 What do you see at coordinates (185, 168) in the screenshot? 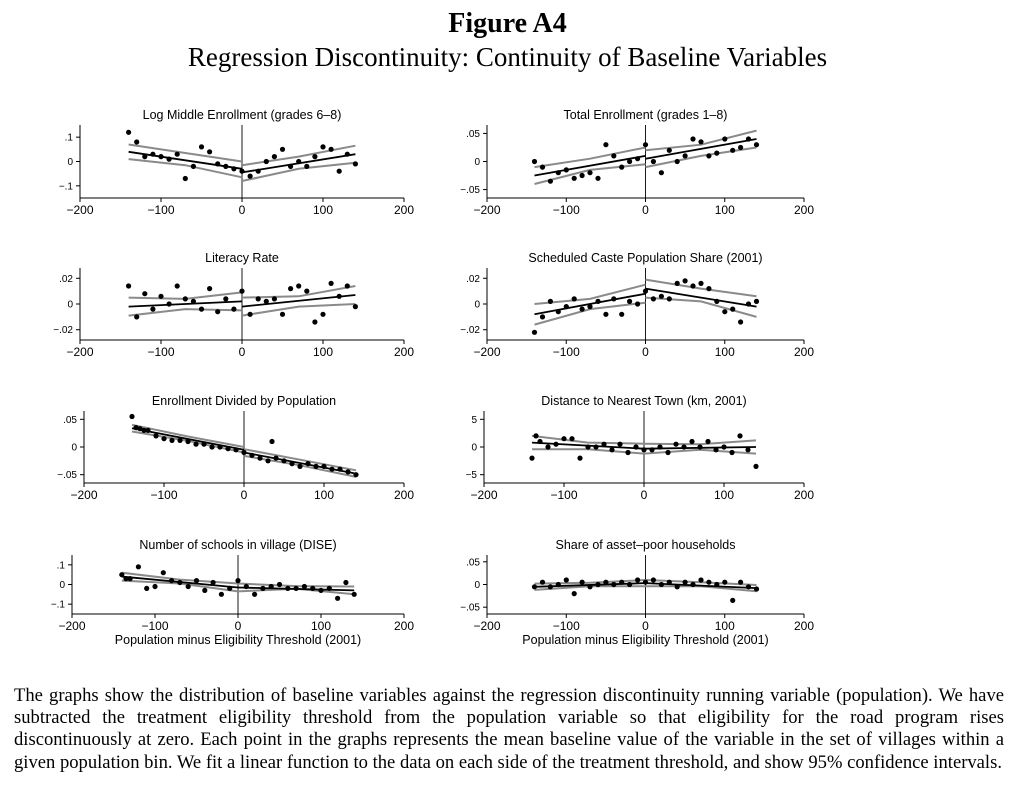
I see `ci-left-lower` at bounding box center [185, 168].